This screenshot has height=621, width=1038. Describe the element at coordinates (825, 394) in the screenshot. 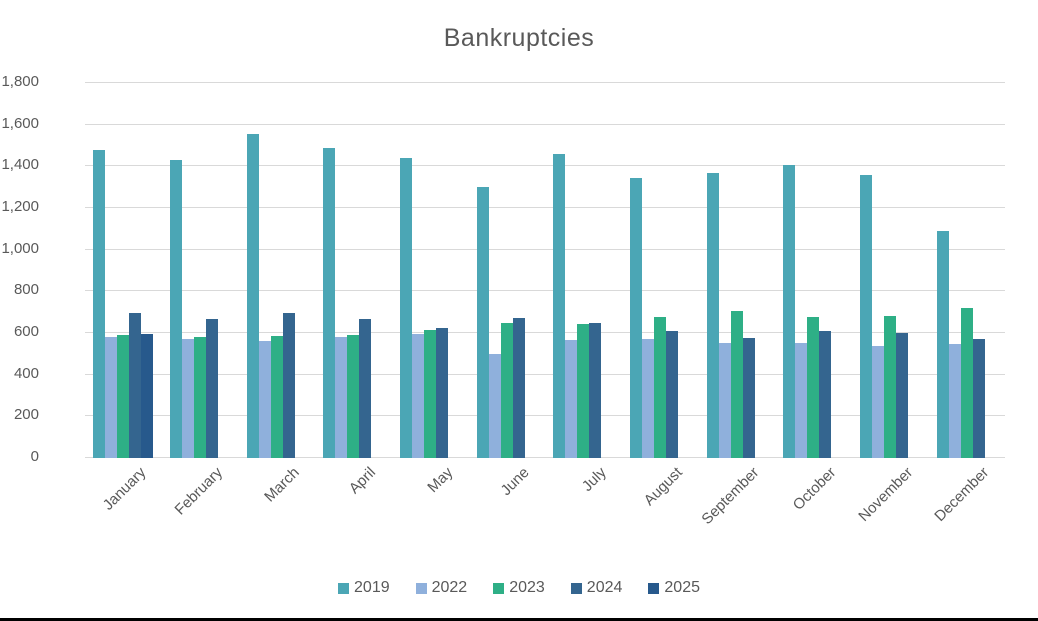

I see `bar-2024-october` at that location.